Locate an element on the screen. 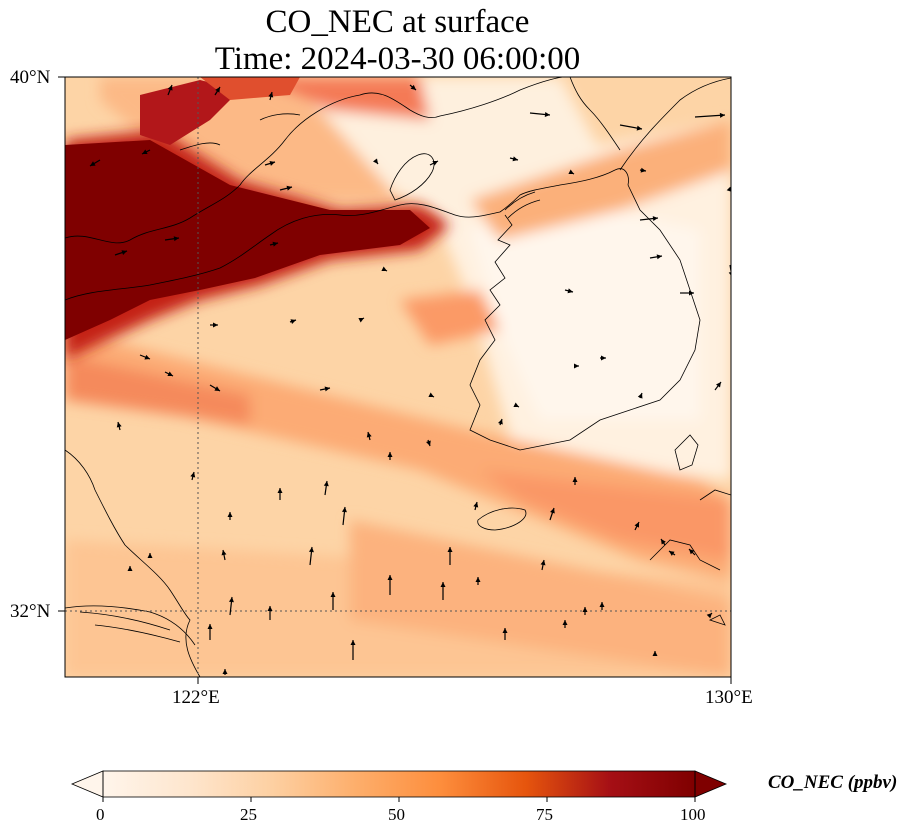 The image size is (920, 836). lon-tick-label: 130°E is located at coordinates (729, 697).